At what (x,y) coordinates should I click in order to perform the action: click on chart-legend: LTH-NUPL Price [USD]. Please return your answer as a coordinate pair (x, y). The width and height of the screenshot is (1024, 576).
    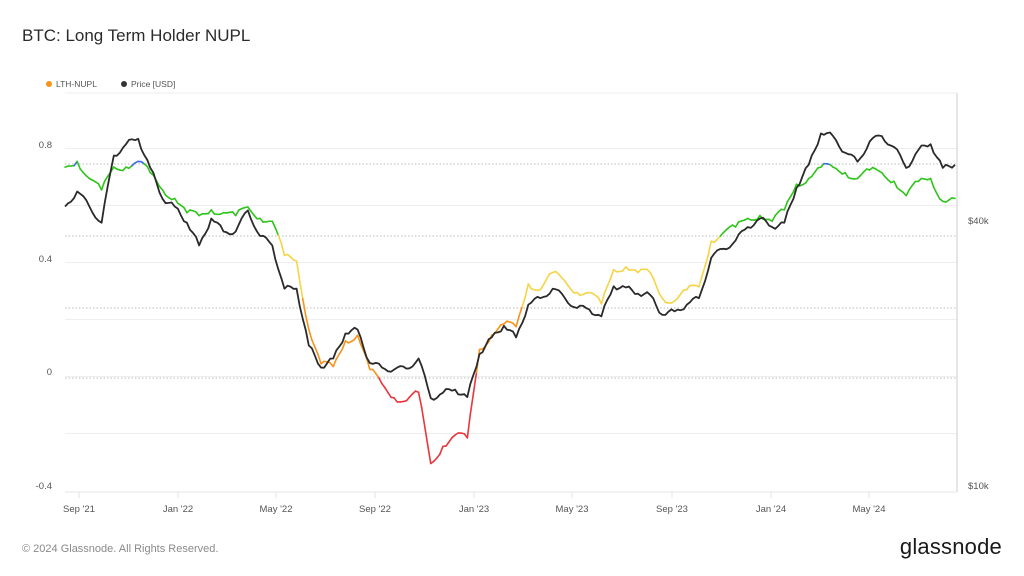
    Looking at the image, I should click on (110, 84).